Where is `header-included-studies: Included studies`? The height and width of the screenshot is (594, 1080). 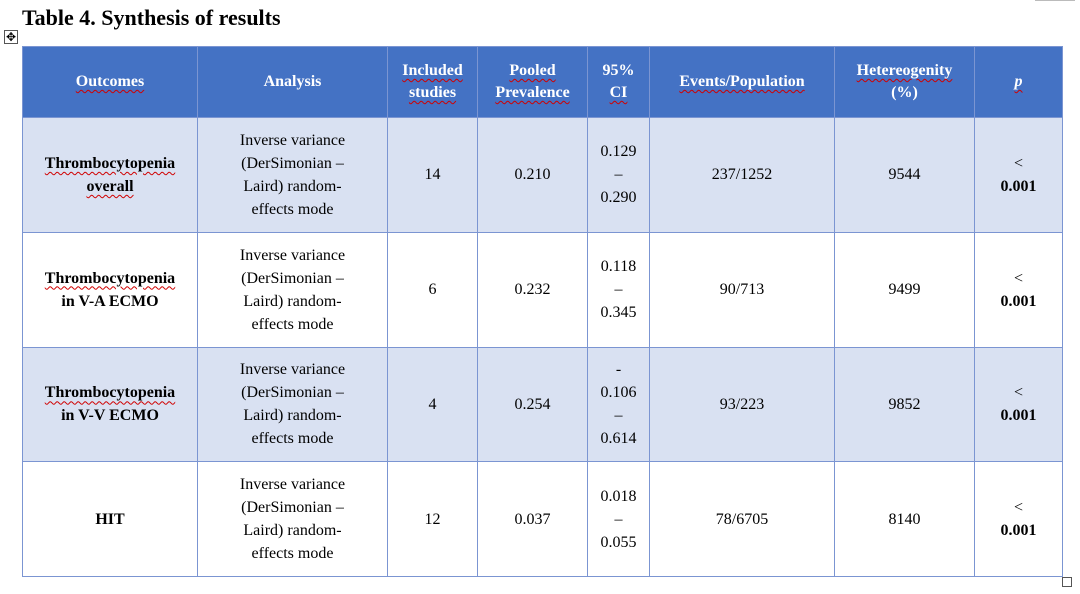
header-included-studies: Included studies is located at coordinates (432, 82).